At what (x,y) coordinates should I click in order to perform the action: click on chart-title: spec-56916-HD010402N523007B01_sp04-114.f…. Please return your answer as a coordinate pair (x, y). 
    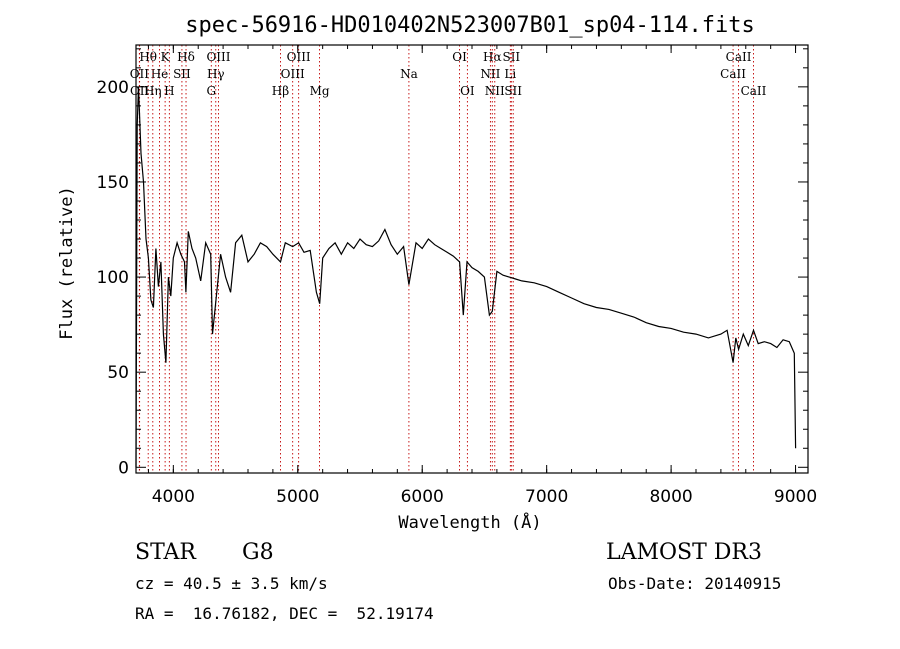
    Looking at the image, I should click on (470, 25).